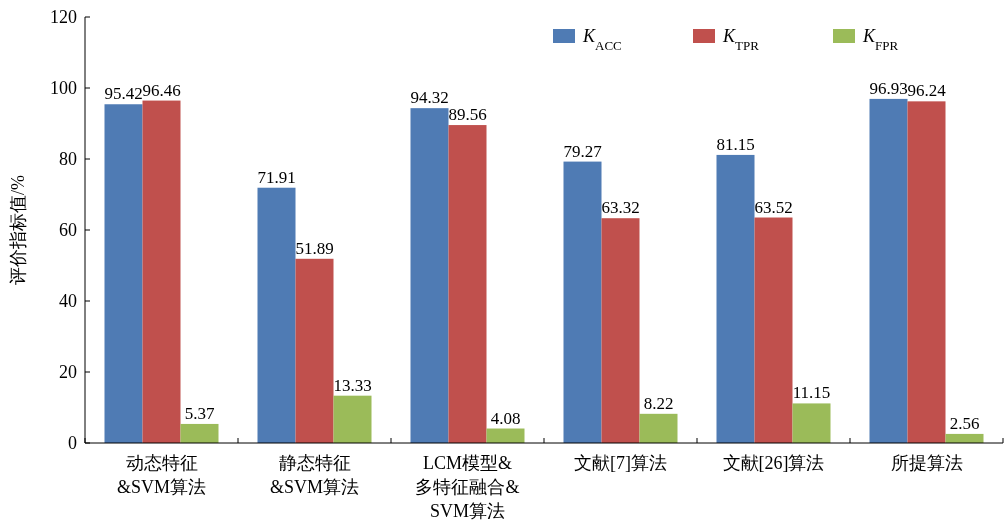  Describe the element at coordinates (276, 177) in the screenshot. I see `data-label: 71.91` at that location.